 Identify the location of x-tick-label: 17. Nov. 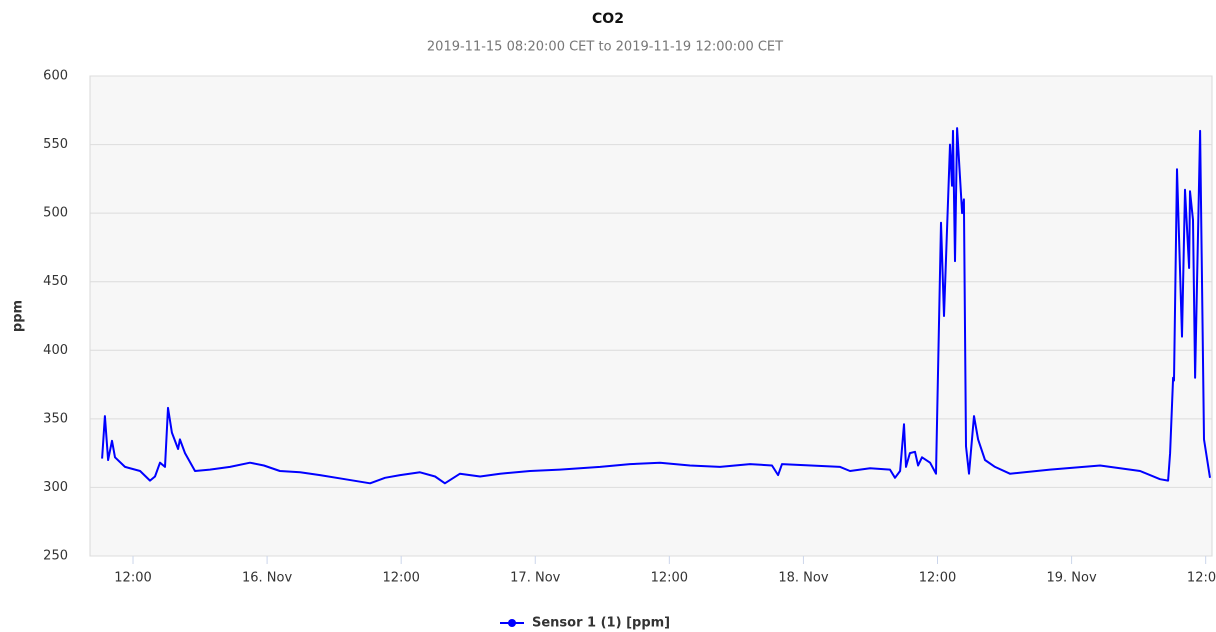
(535, 578).